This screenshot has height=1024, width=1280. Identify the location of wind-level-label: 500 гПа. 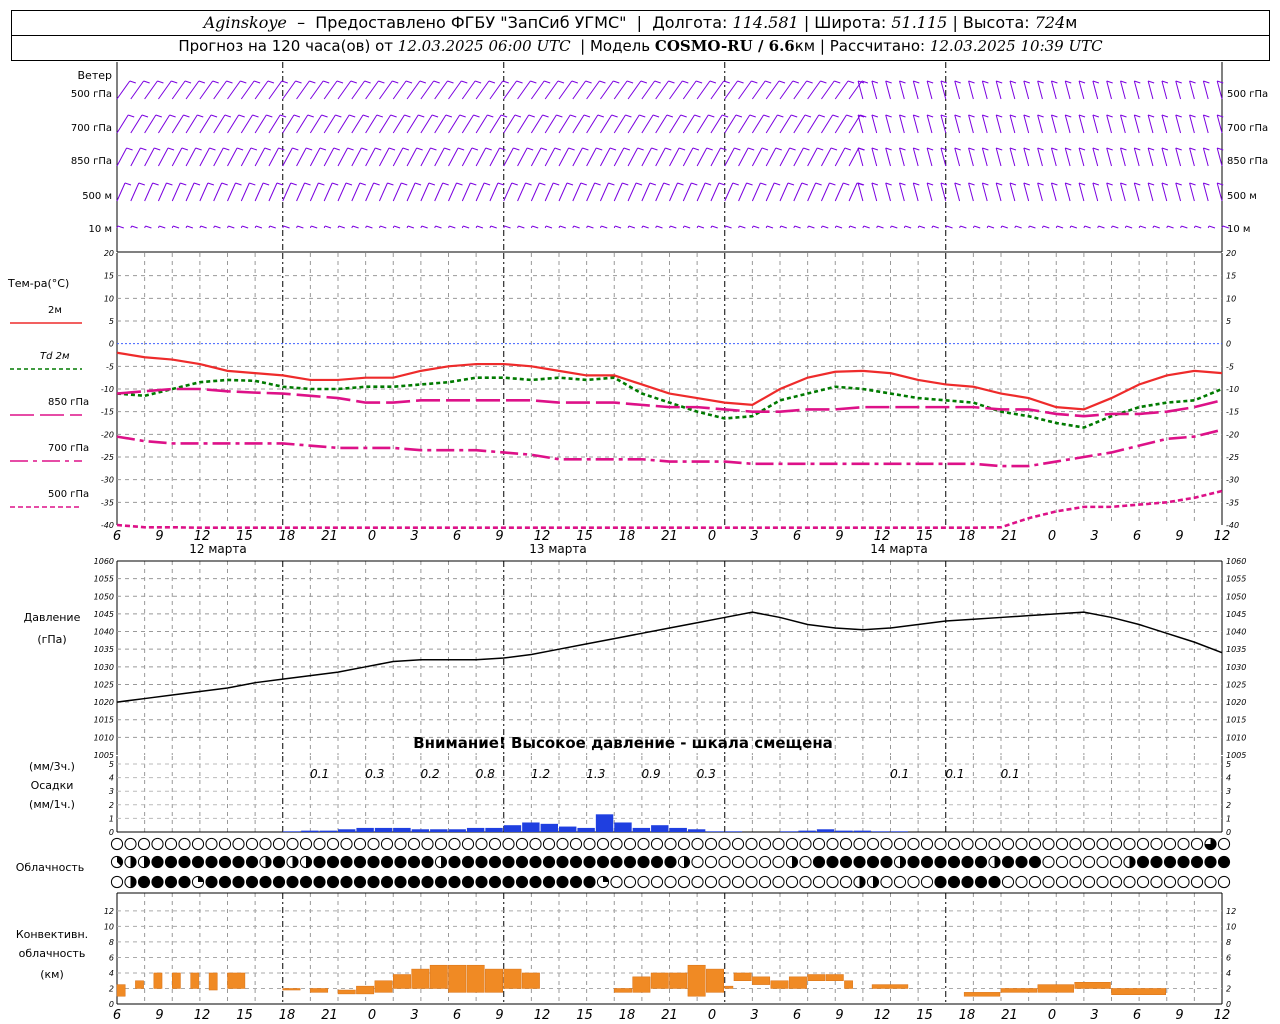
(91, 94).